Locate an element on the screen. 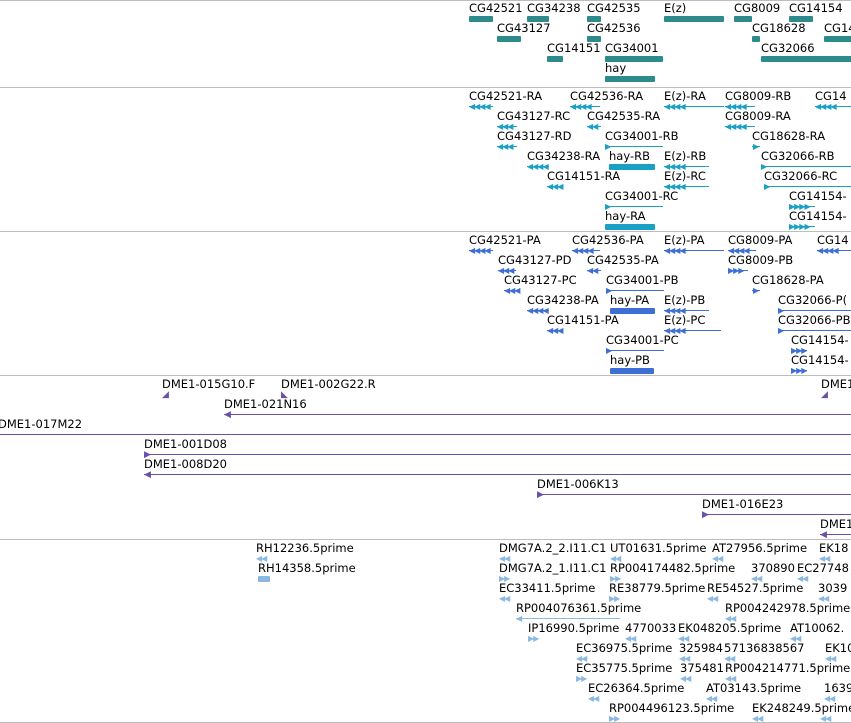 Image resolution: width=851 pixels, height=723 pixels. feature-mrna: CG42536-RA ◀◀◀◀ is located at coordinates (606, 100).